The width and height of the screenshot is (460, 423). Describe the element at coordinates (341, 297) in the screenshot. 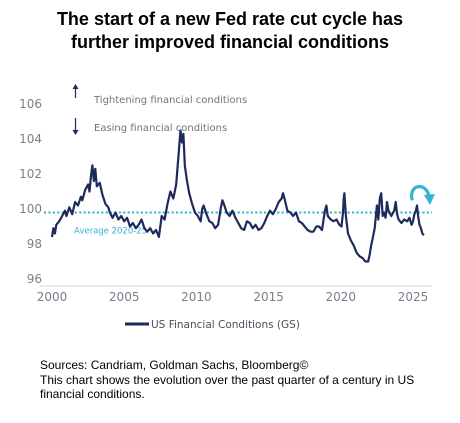

I see `x-tick-label: 2020` at that location.